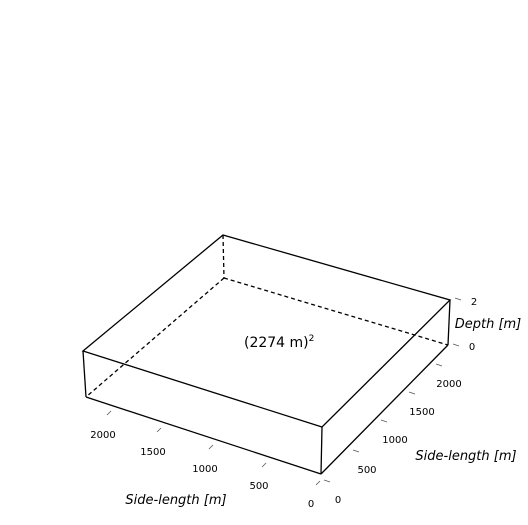 This screenshot has width=528, height=525. I want to click on front-axis-tick-label: 1000, so click(204, 469).